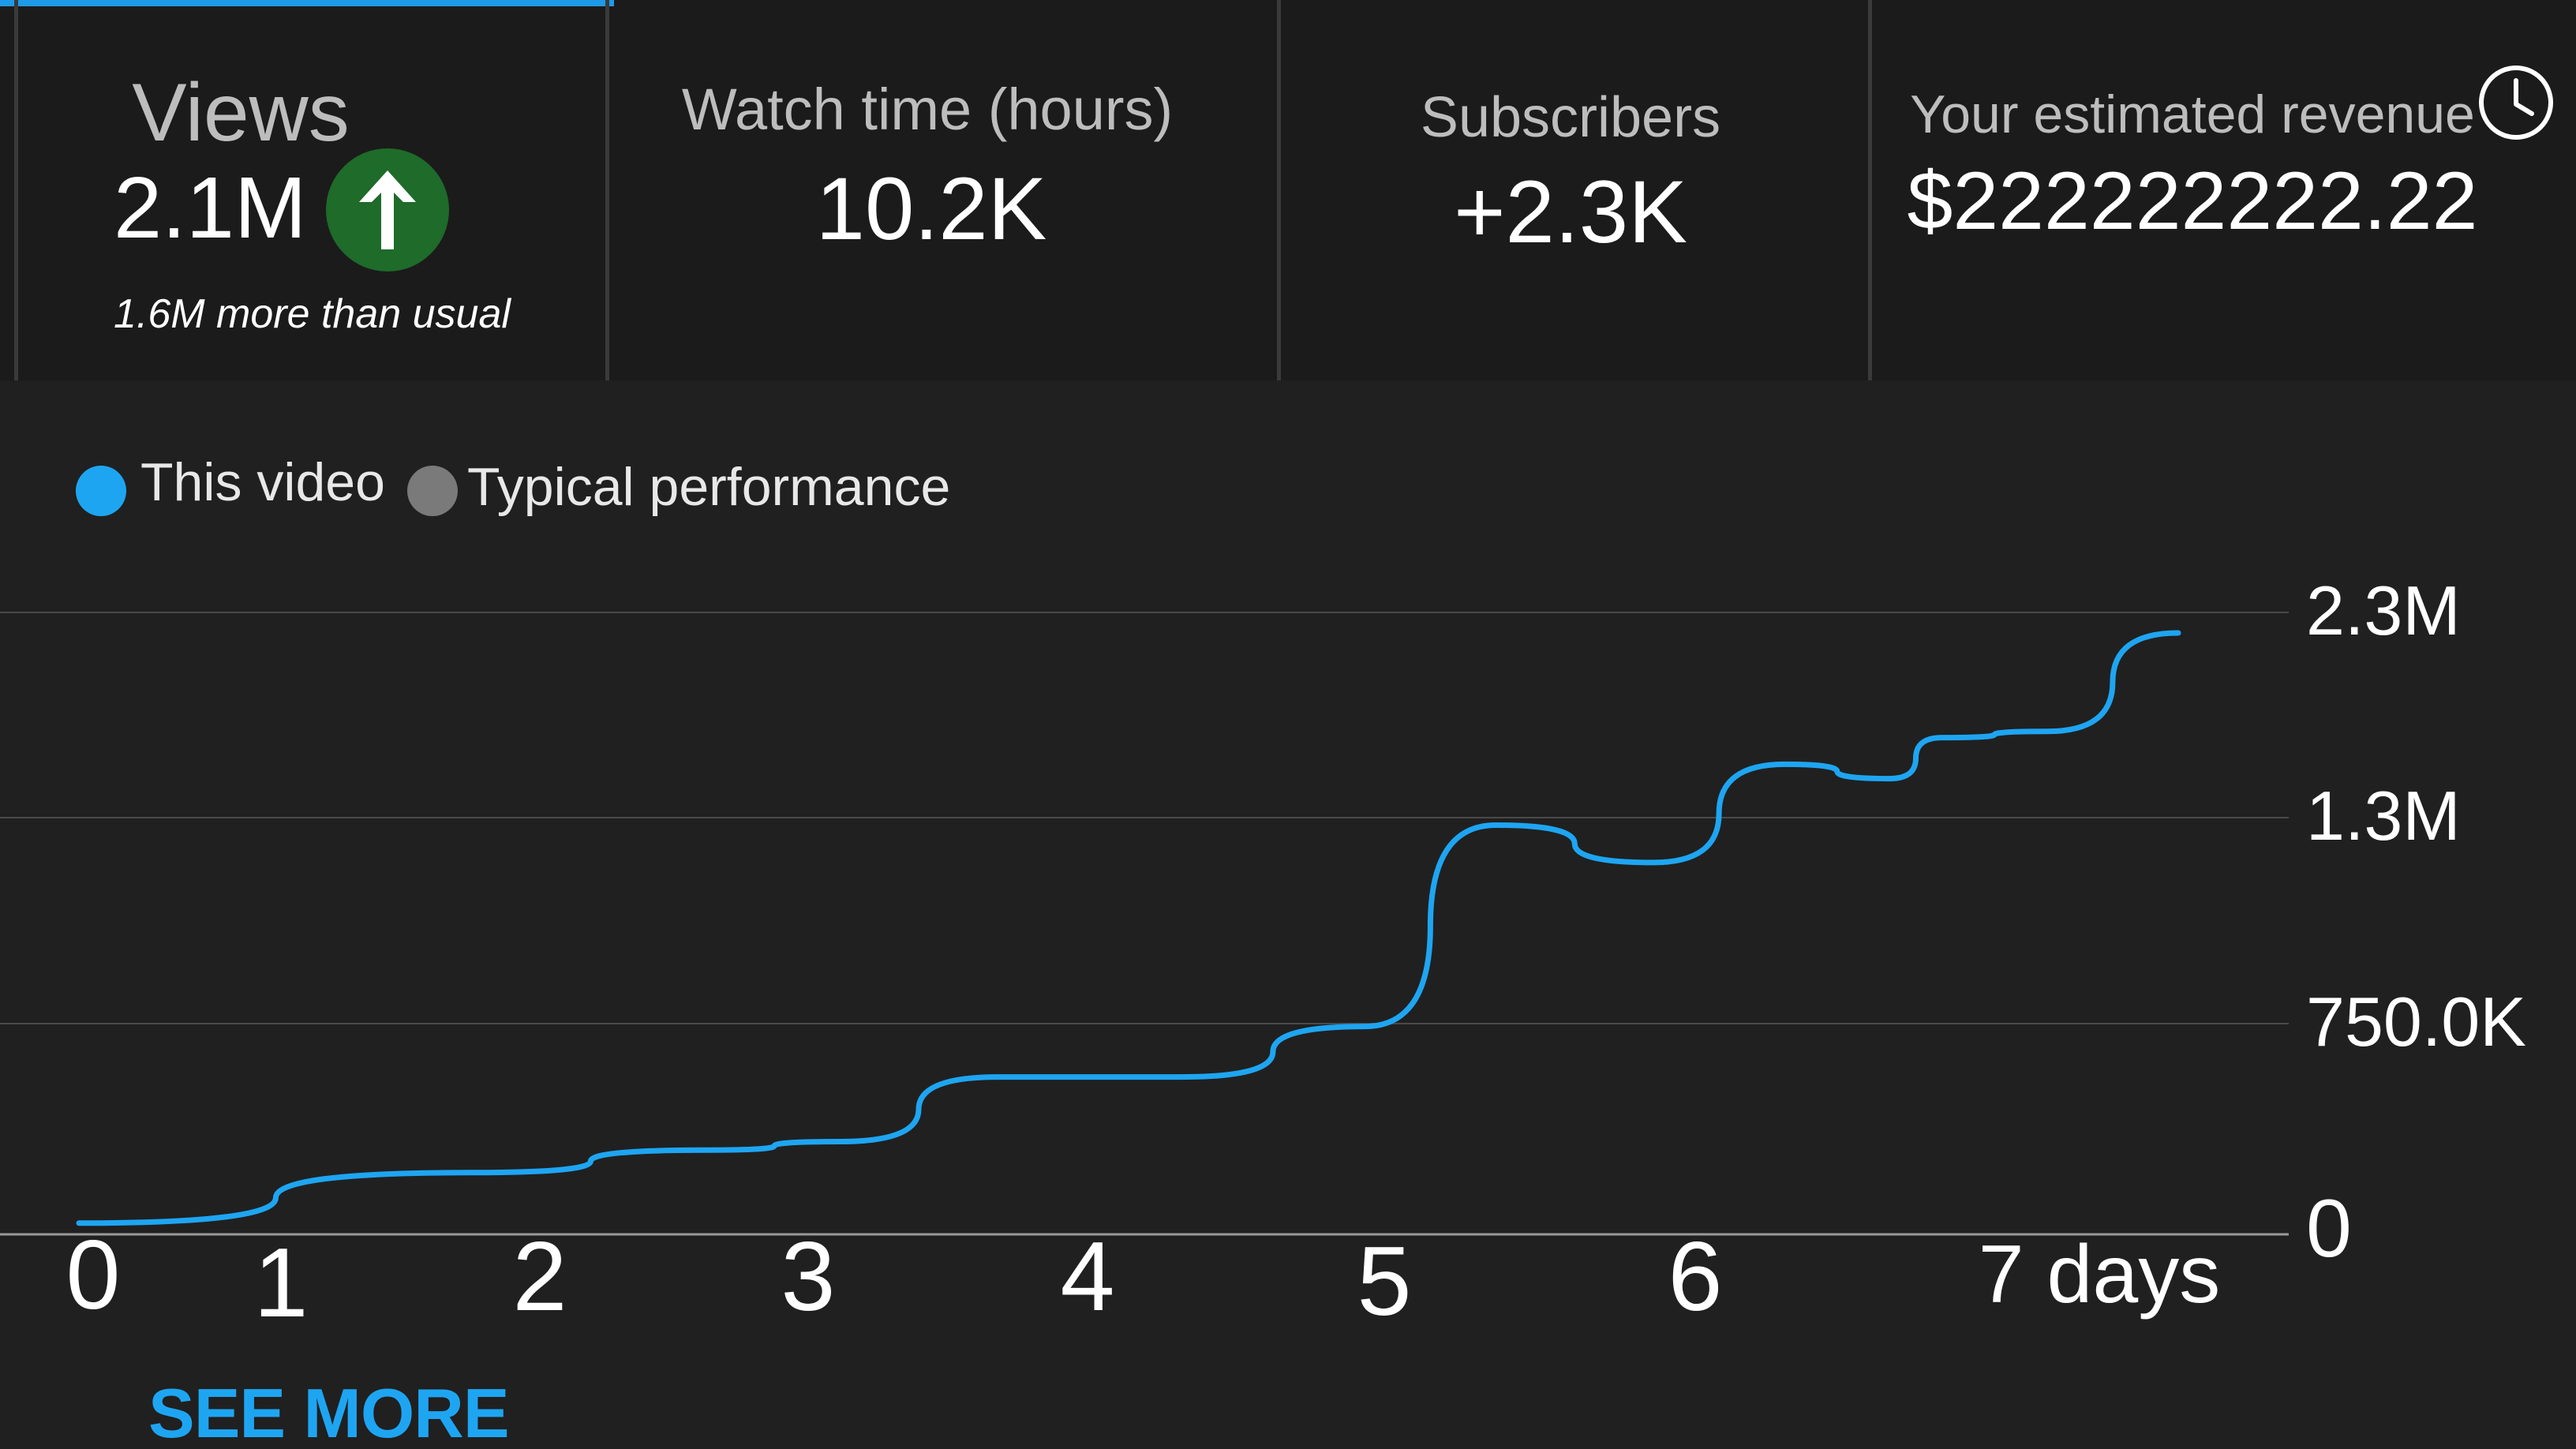  I want to click on x-tick-label: 2, so click(540, 1276).